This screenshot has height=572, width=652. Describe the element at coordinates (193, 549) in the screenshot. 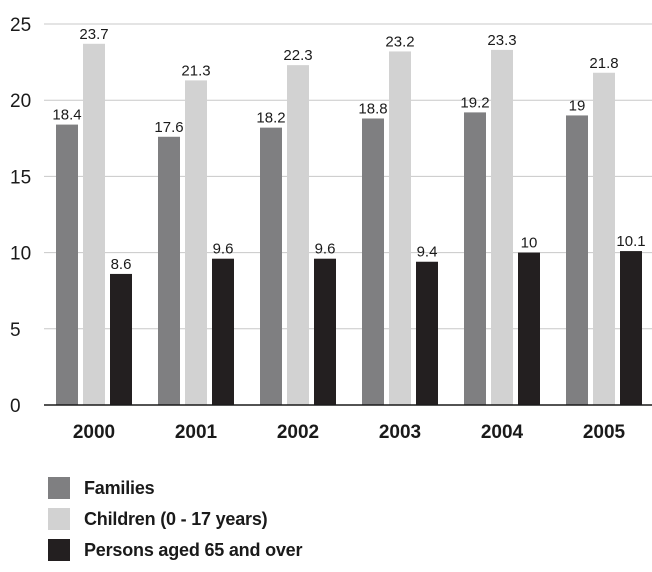

I see `legend-label-persons-65-plus: Persons aged 65 and over` at that location.